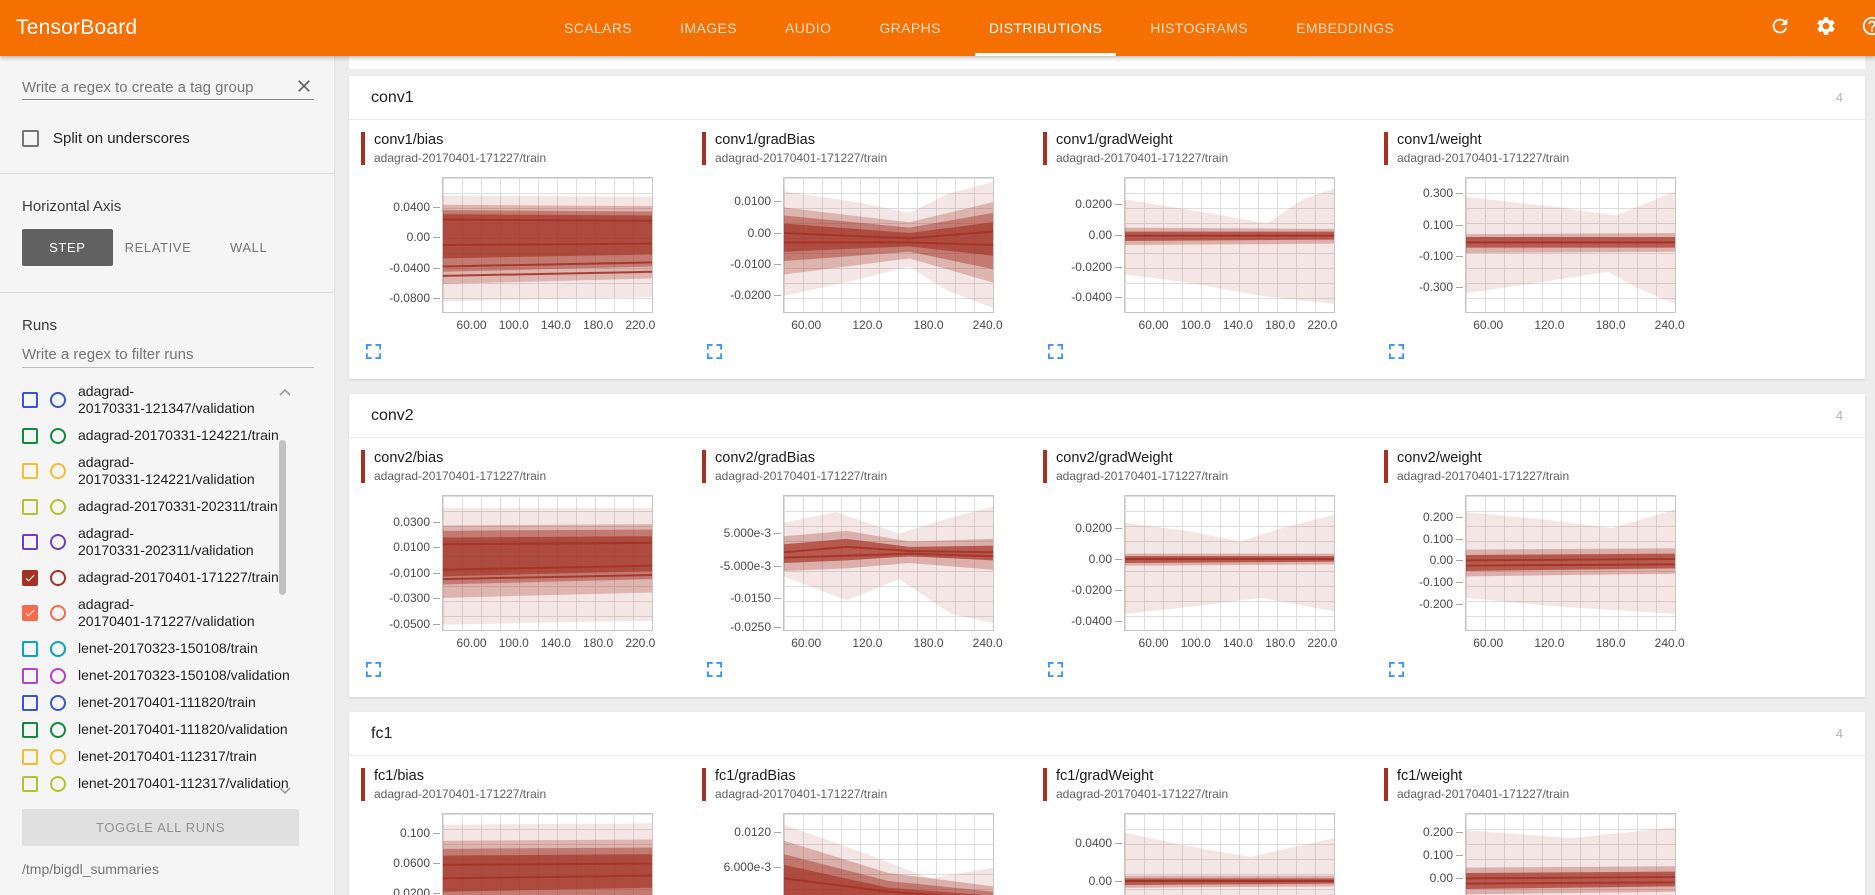 This screenshot has height=895, width=1875. What do you see at coordinates (168, 471) in the screenshot?
I see `run-item: adagrad- 20170331-124221/validation` at bounding box center [168, 471].